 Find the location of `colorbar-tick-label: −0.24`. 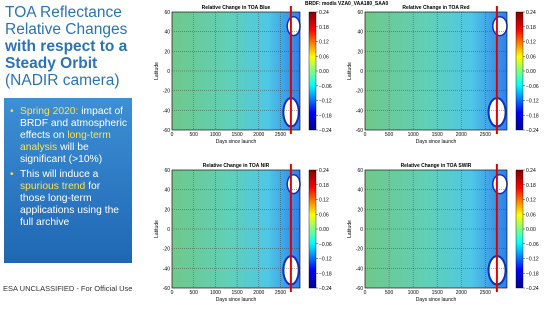

colorbar-tick-label: −0.24 is located at coordinates (532, 131).